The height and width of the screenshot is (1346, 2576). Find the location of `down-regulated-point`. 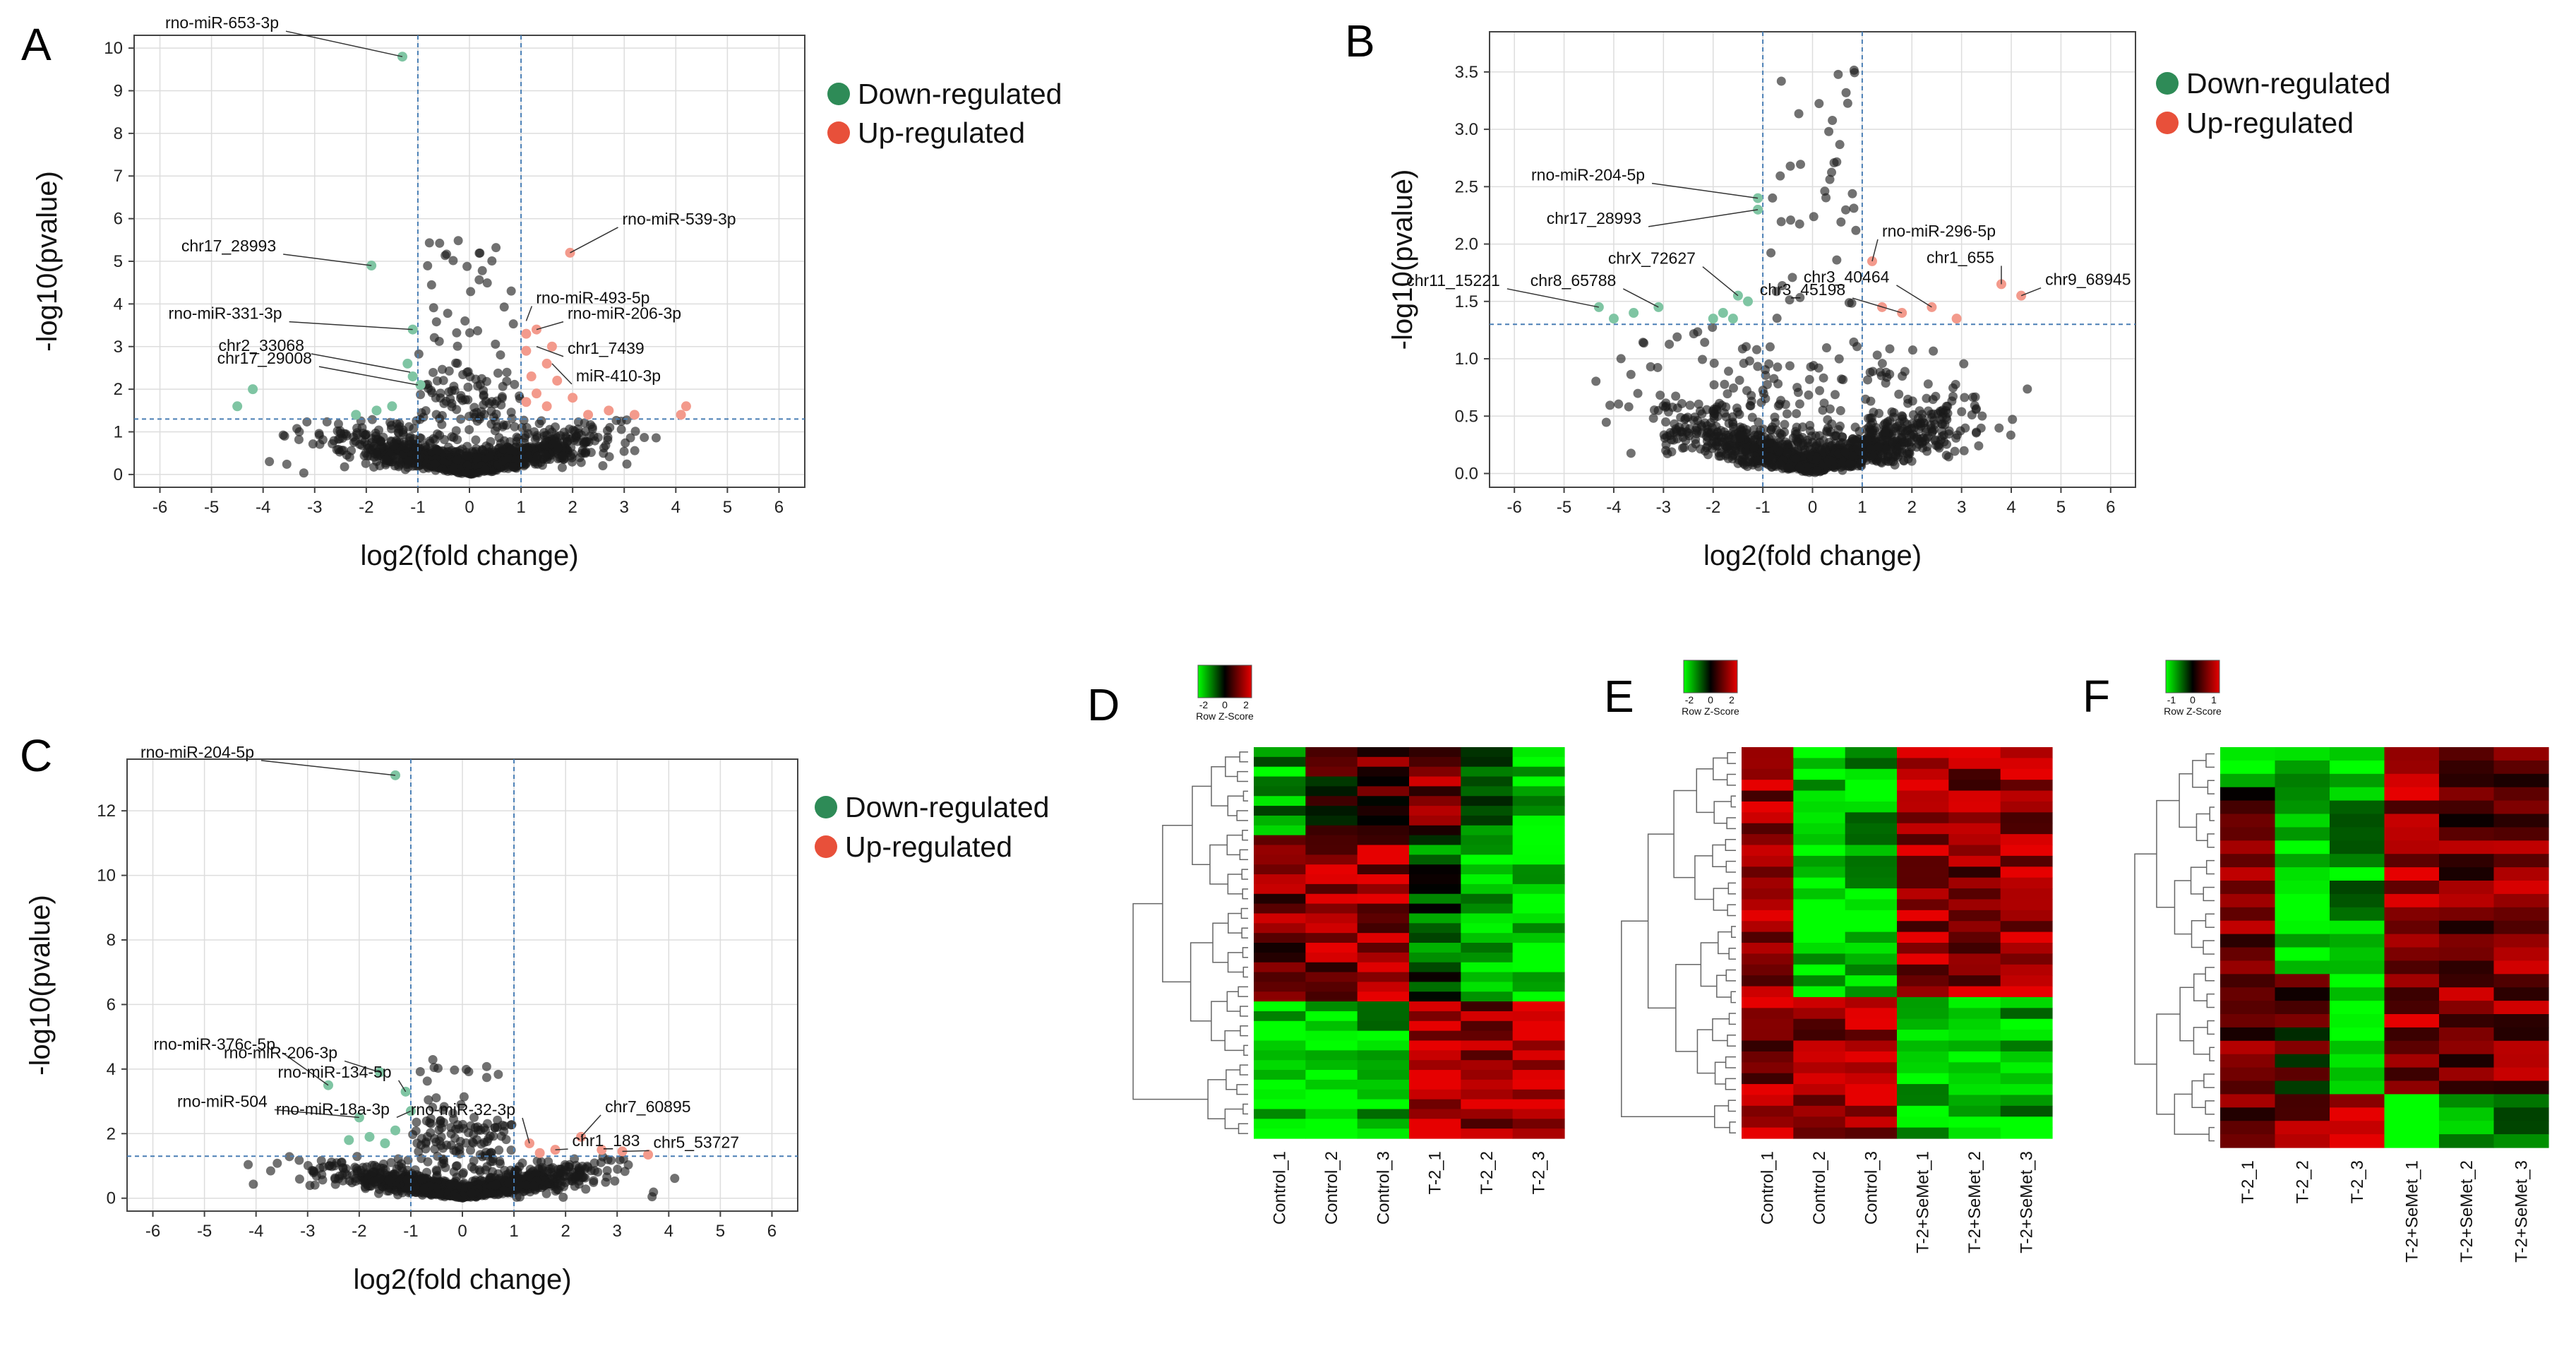

down-regulated-point is located at coordinates (395, 1131).